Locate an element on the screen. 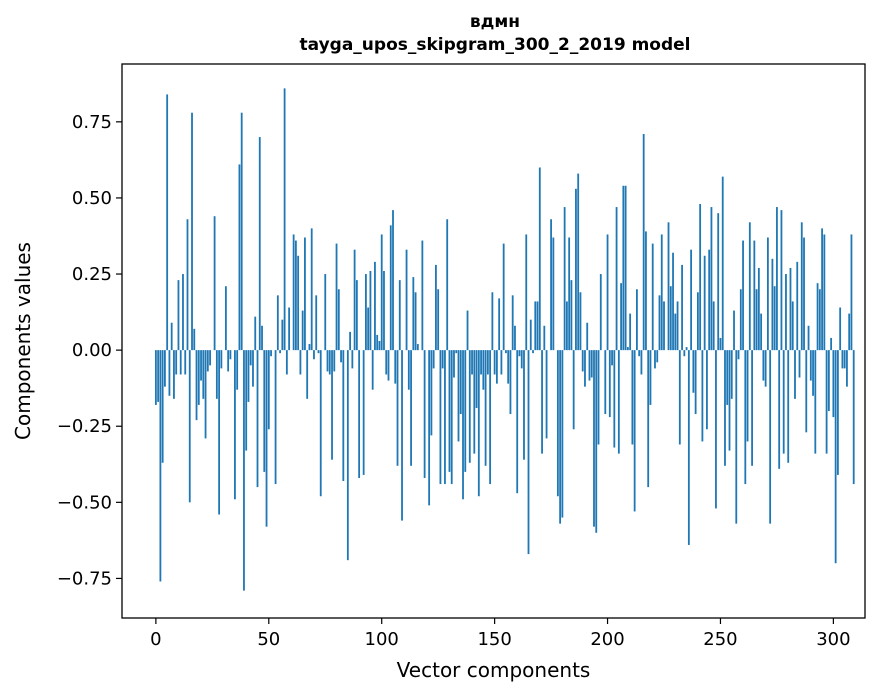 Image resolution: width=880 pixels, height=696 pixels. x-axis-label: Vector components is located at coordinates (494, 670).